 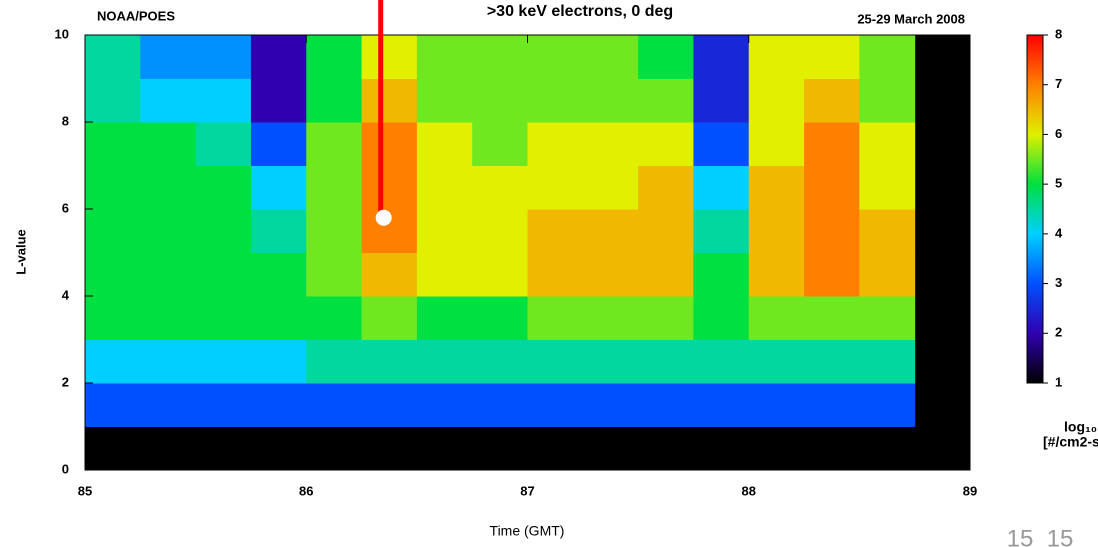 I want to click on y-tick-label: 2, so click(x=65, y=381).